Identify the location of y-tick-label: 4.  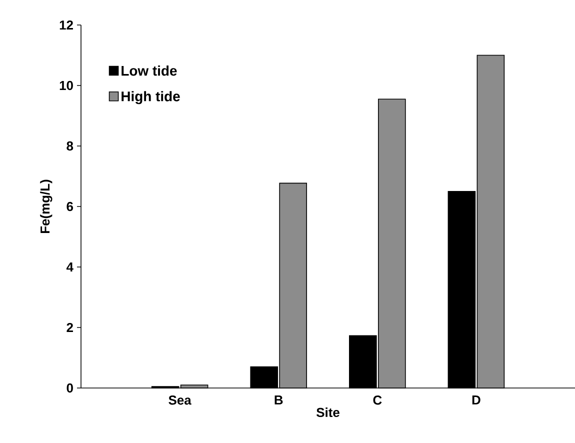
(70, 267).